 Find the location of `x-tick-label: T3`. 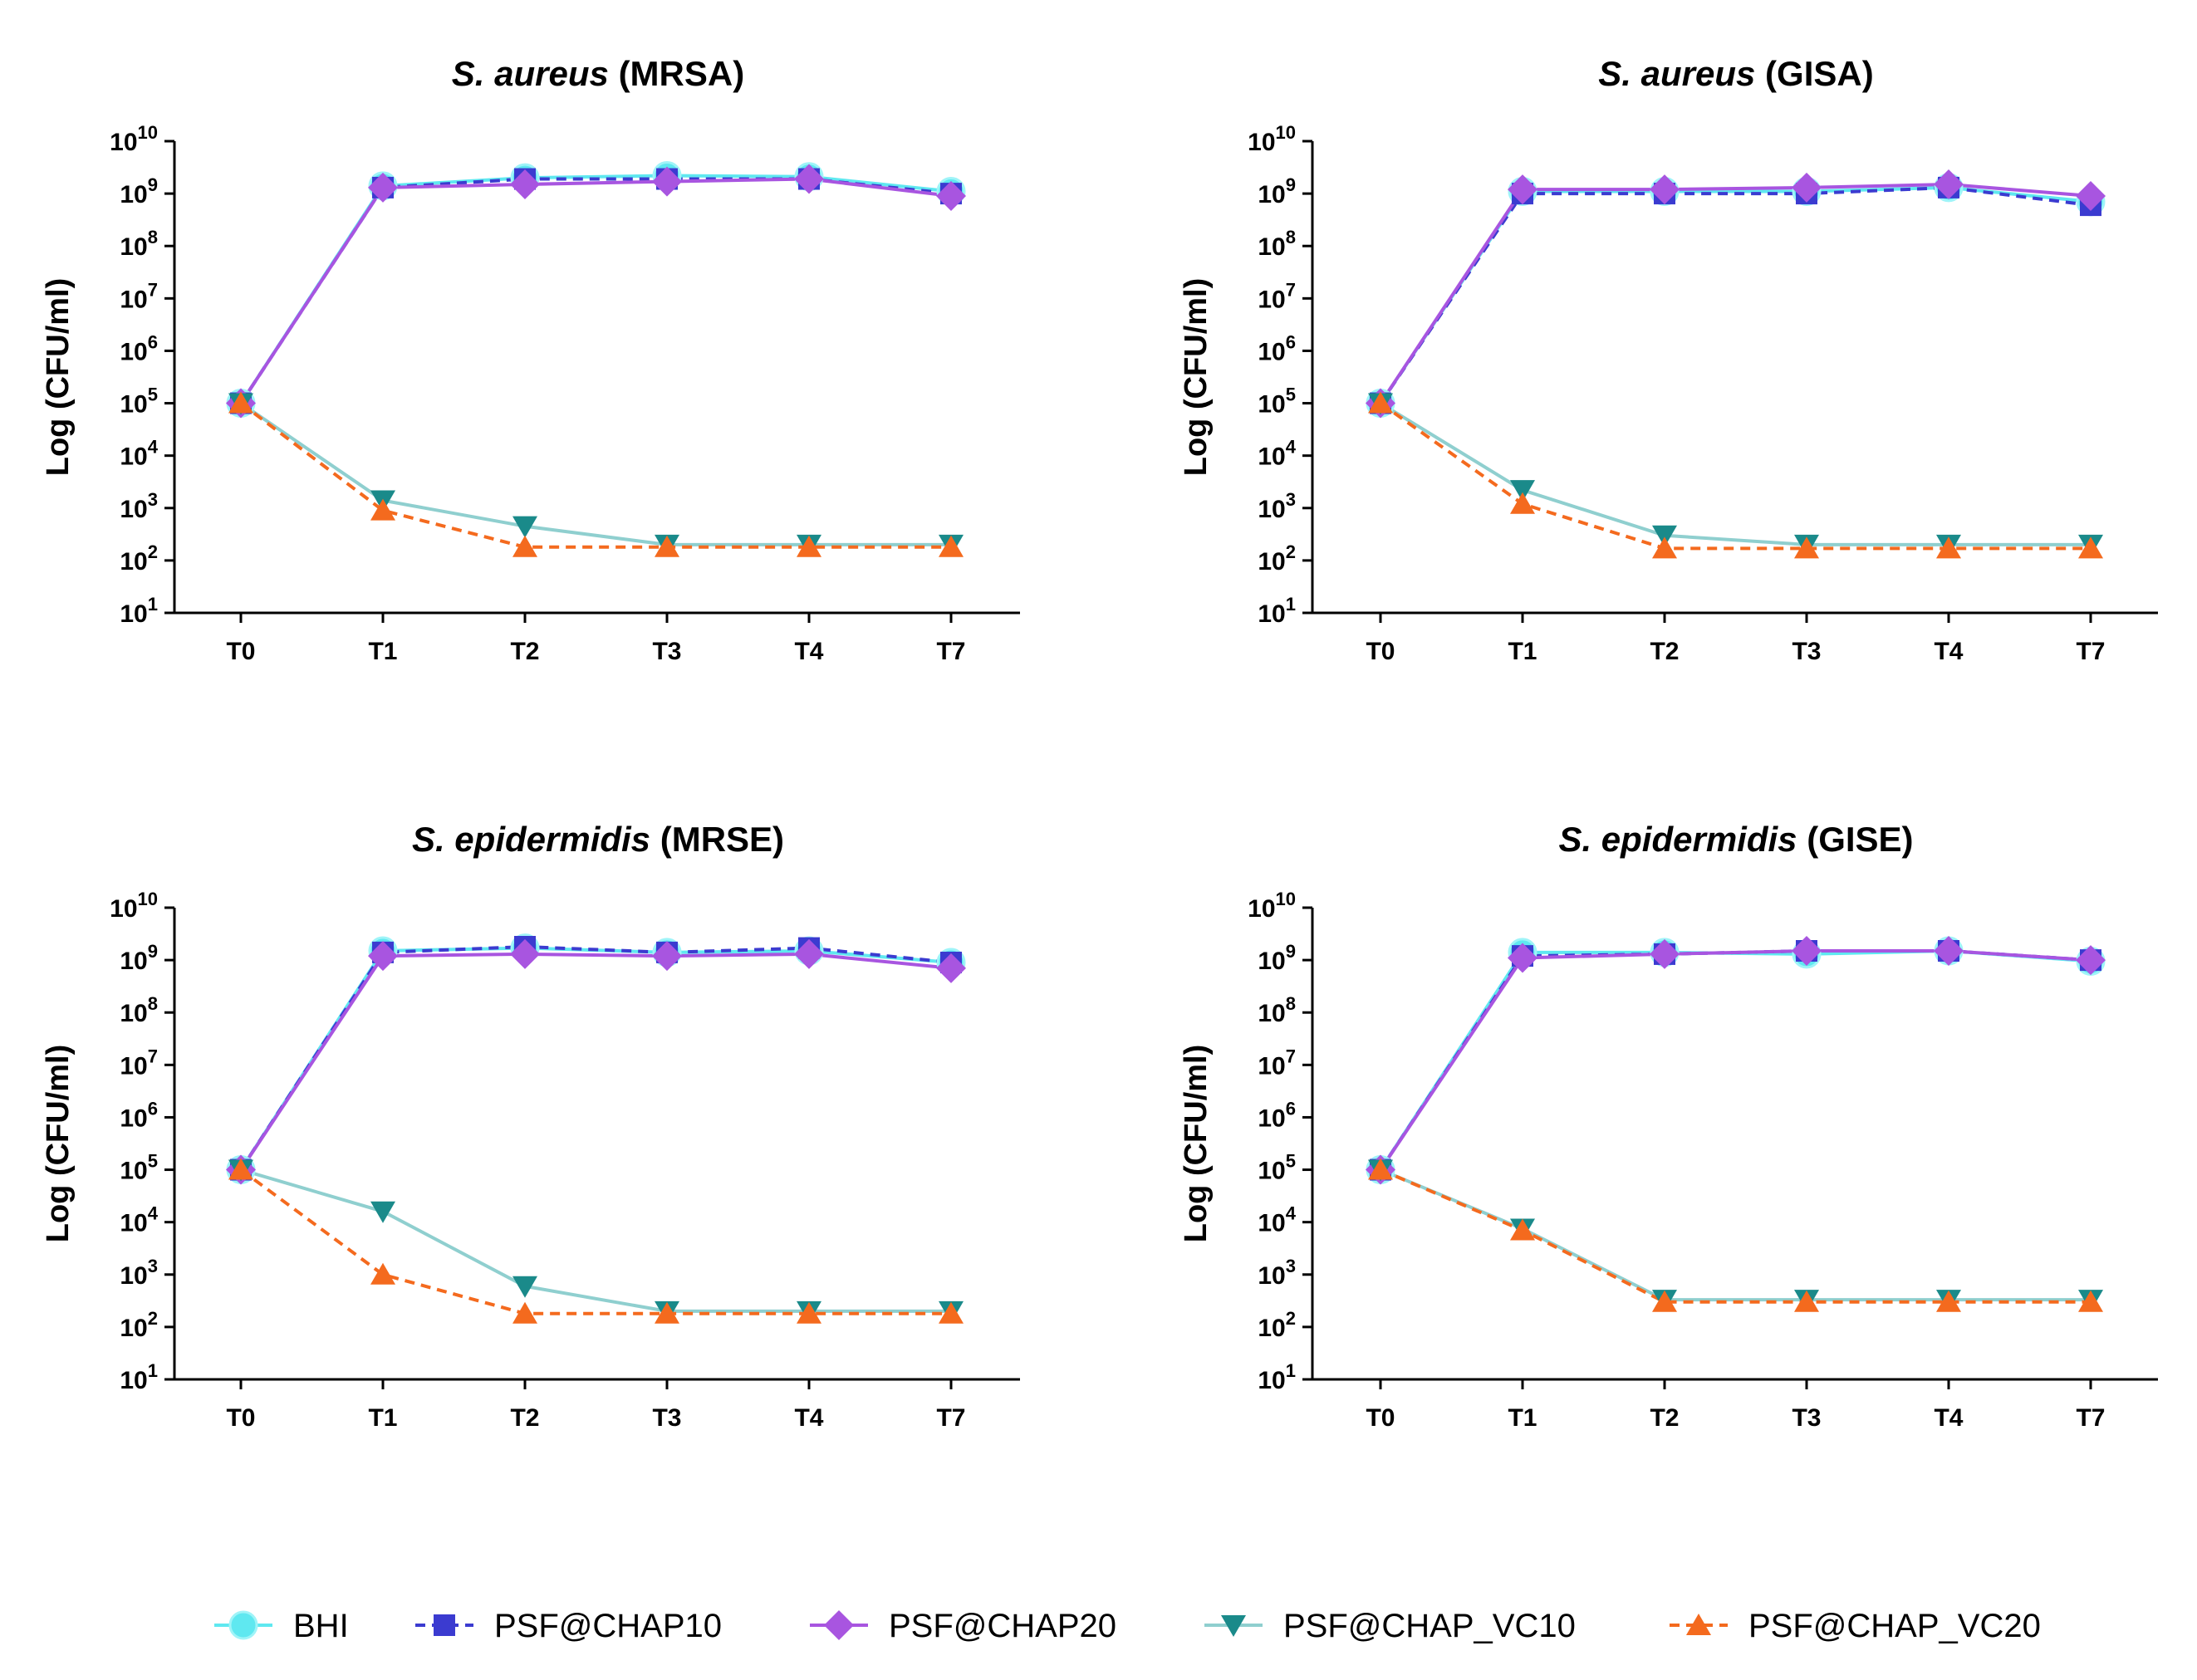

x-tick-label: T3 is located at coordinates (666, 651).